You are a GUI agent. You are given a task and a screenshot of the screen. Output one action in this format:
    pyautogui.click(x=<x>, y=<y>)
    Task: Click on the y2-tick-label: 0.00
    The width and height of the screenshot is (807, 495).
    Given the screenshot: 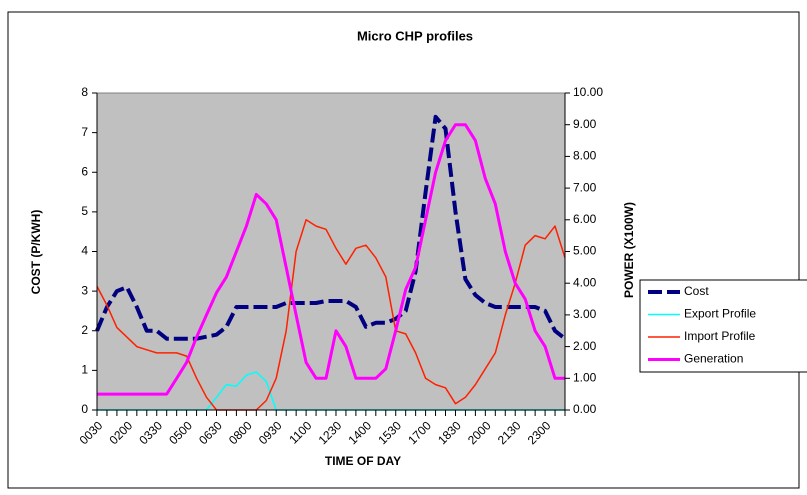 What is the action you would take?
    pyautogui.click(x=585, y=409)
    